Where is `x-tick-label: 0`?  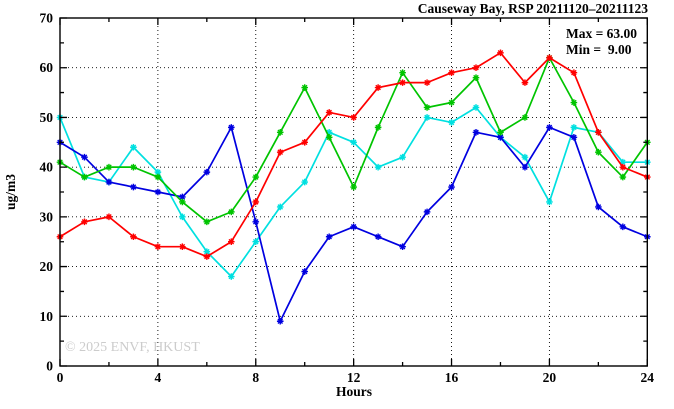 x-tick-label: 0 is located at coordinates (60, 377).